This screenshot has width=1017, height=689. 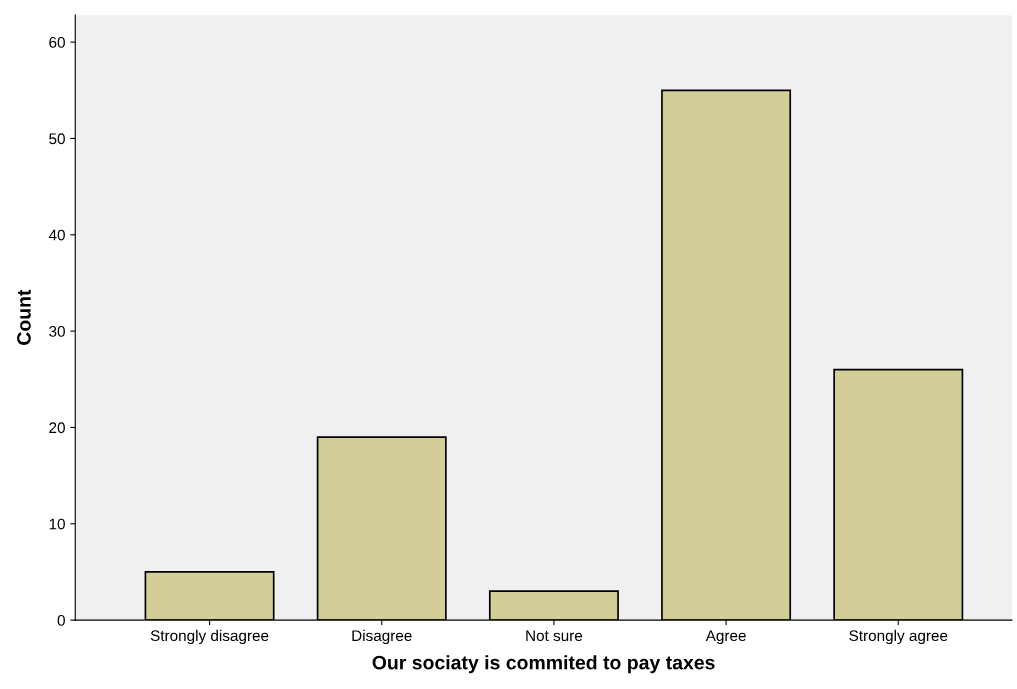 I want to click on x-tick-label: Strongly agree, so click(x=898, y=637).